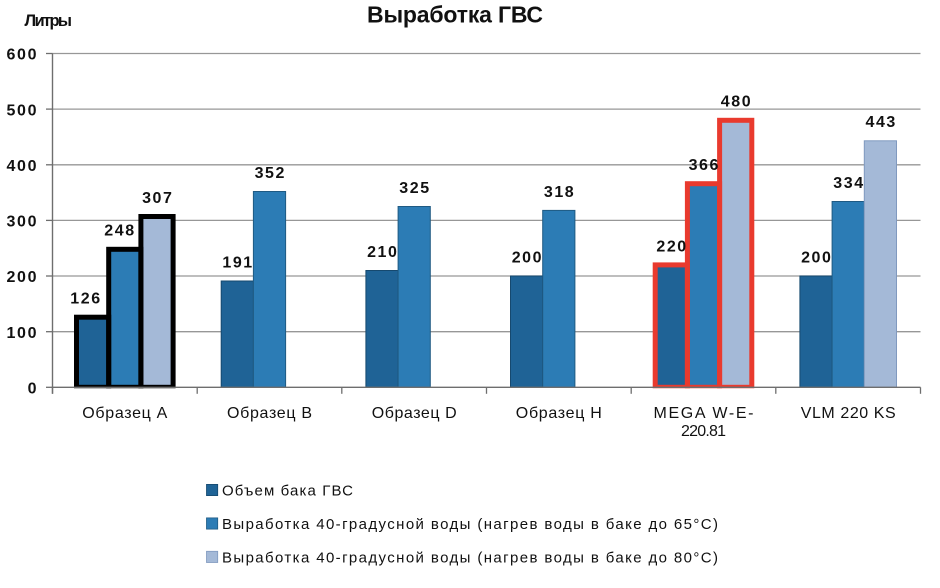 The width and height of the screenshot is (940, 588). Describe the element at coordinates (704, 165) in the screenshot. I see `svg-text: 366` at that location.